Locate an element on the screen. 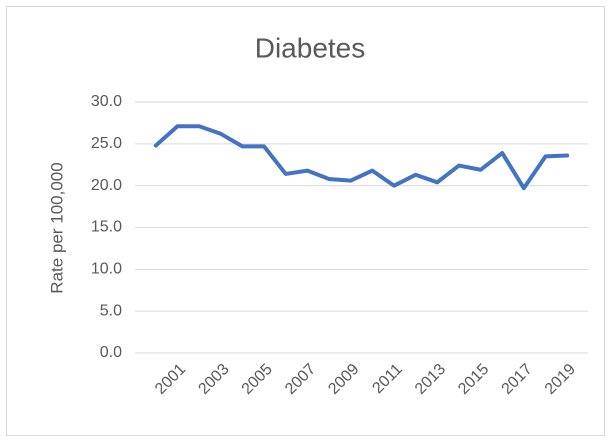  chart-title: Diabetes is located at coordinates (310, 47).